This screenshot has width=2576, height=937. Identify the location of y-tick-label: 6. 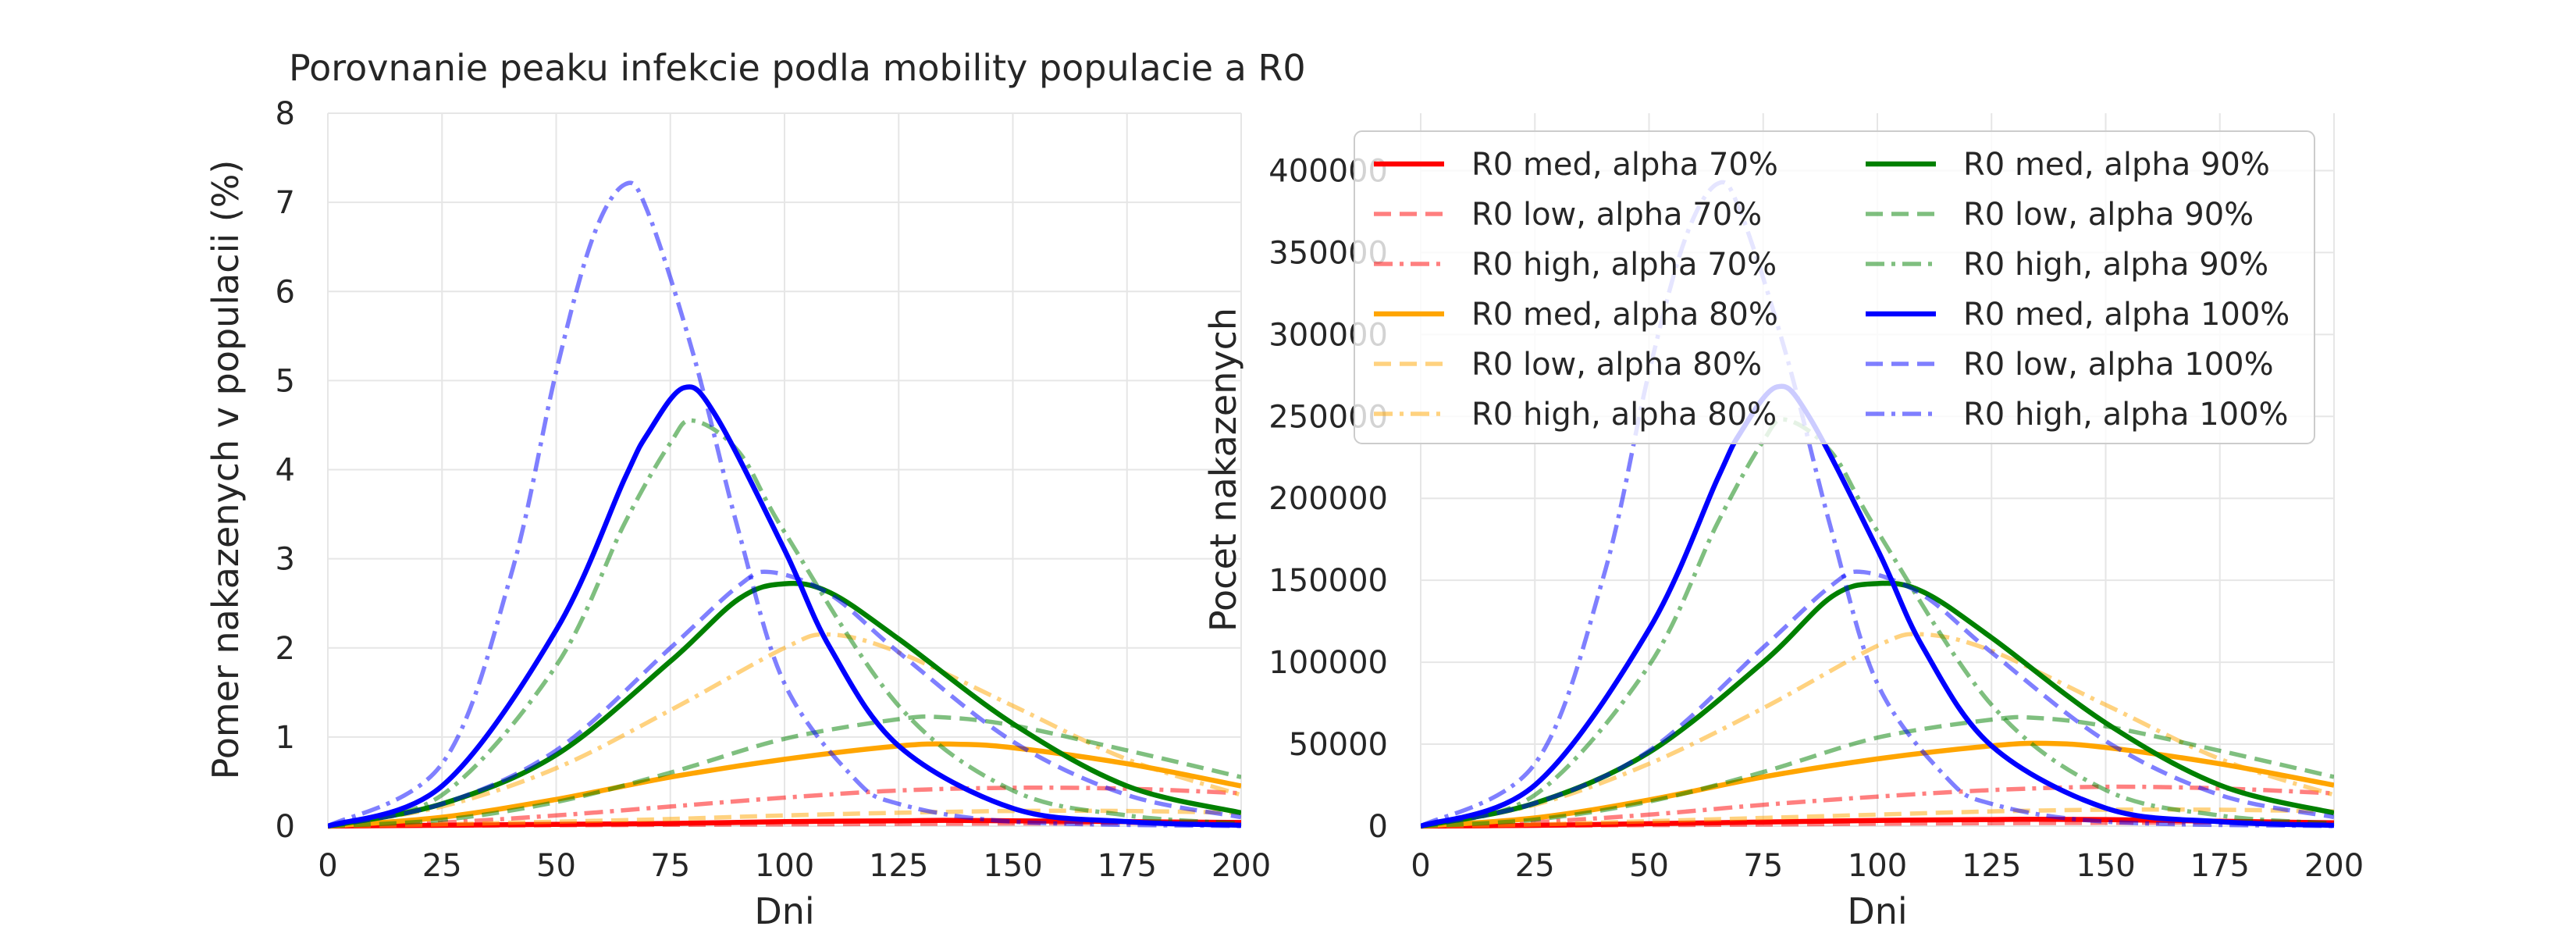
(285, 292).